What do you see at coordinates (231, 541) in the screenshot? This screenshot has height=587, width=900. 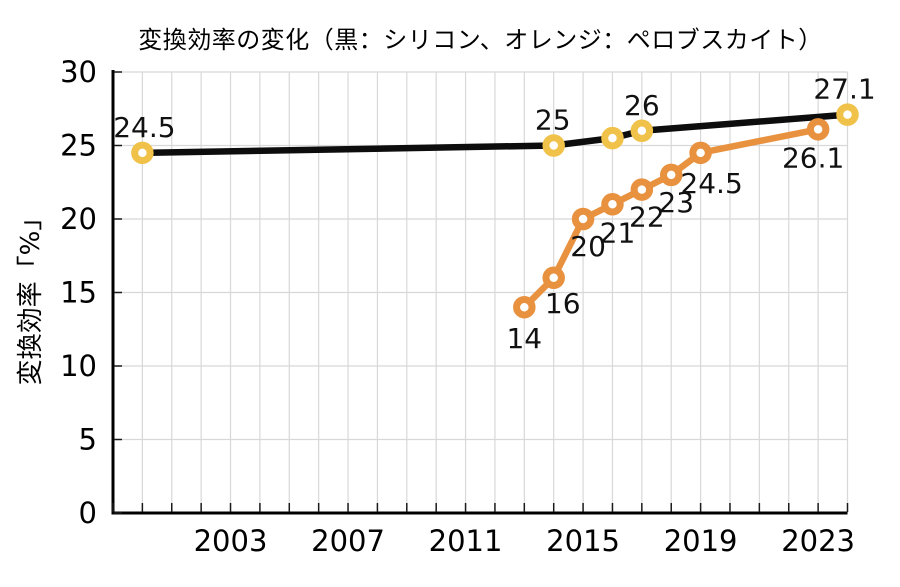 I see `x-tick-label: 2003` at bounding box center [231, 541].